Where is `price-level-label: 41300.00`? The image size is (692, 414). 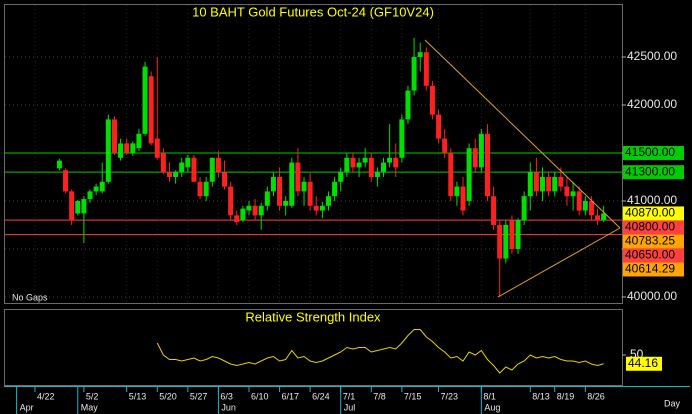 price-level-label: 41300.00 is located at coordinates (650, 171).